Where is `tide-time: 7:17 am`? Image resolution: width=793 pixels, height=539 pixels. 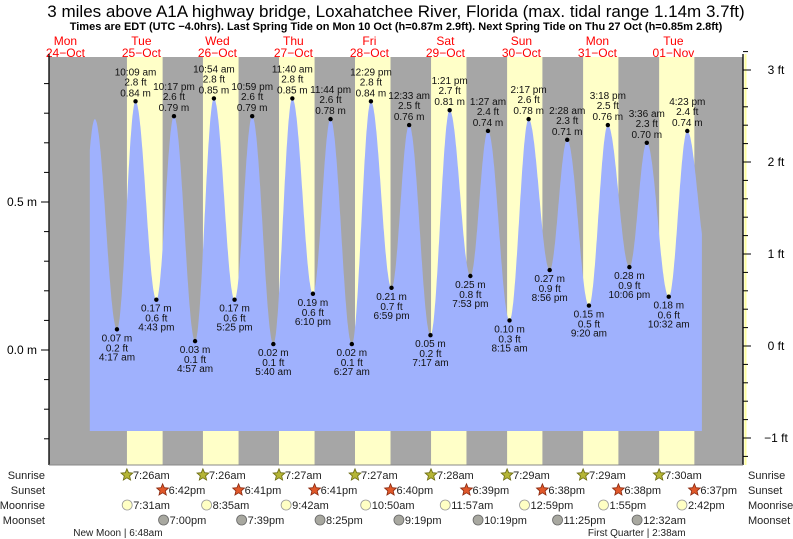
tide-time: 7:17 am is located at coordinates (430, 363).